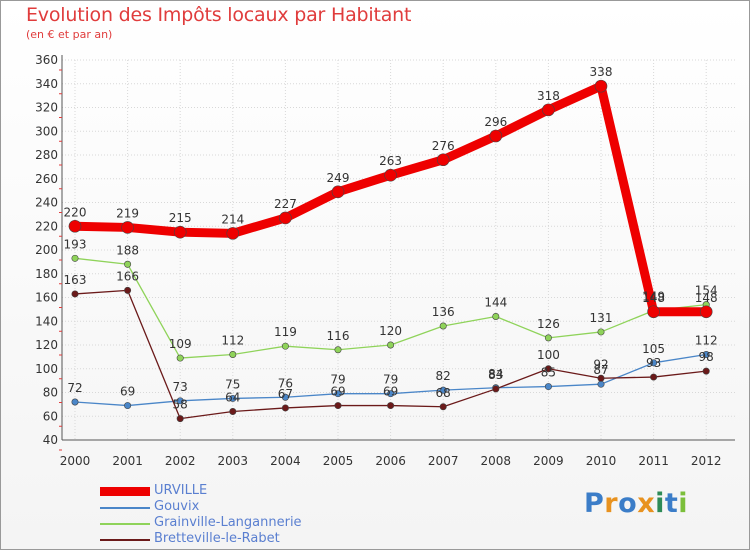  Describe the element at coordinates (50, 416) in the screenshot. I see `y-tick-label: 60` at that location.